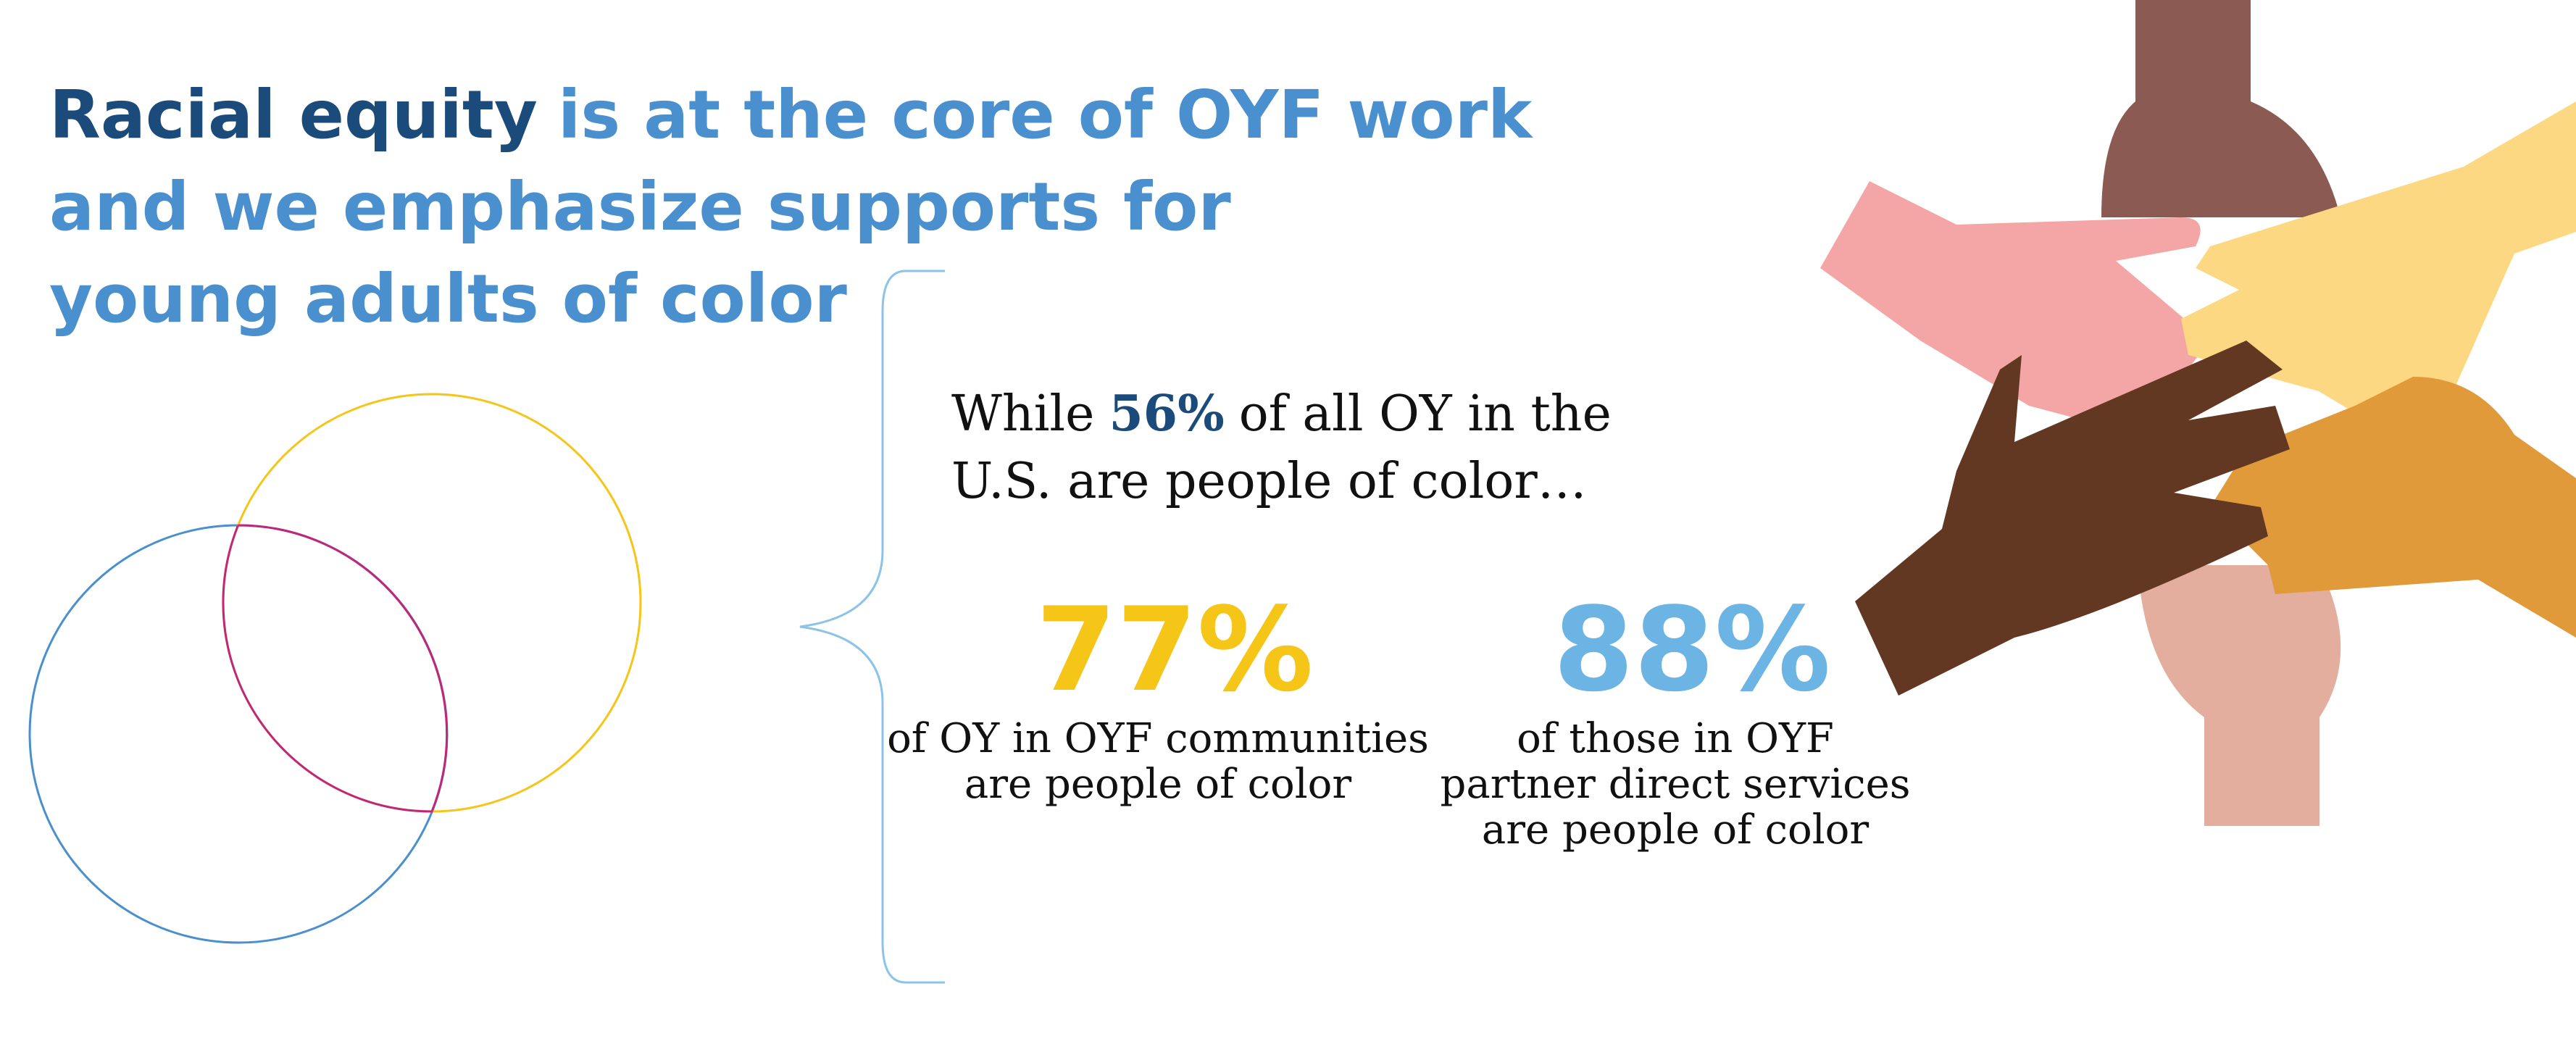  I want to click on title-line: Racial equity is at the core of OYF work, so click(791, 115).